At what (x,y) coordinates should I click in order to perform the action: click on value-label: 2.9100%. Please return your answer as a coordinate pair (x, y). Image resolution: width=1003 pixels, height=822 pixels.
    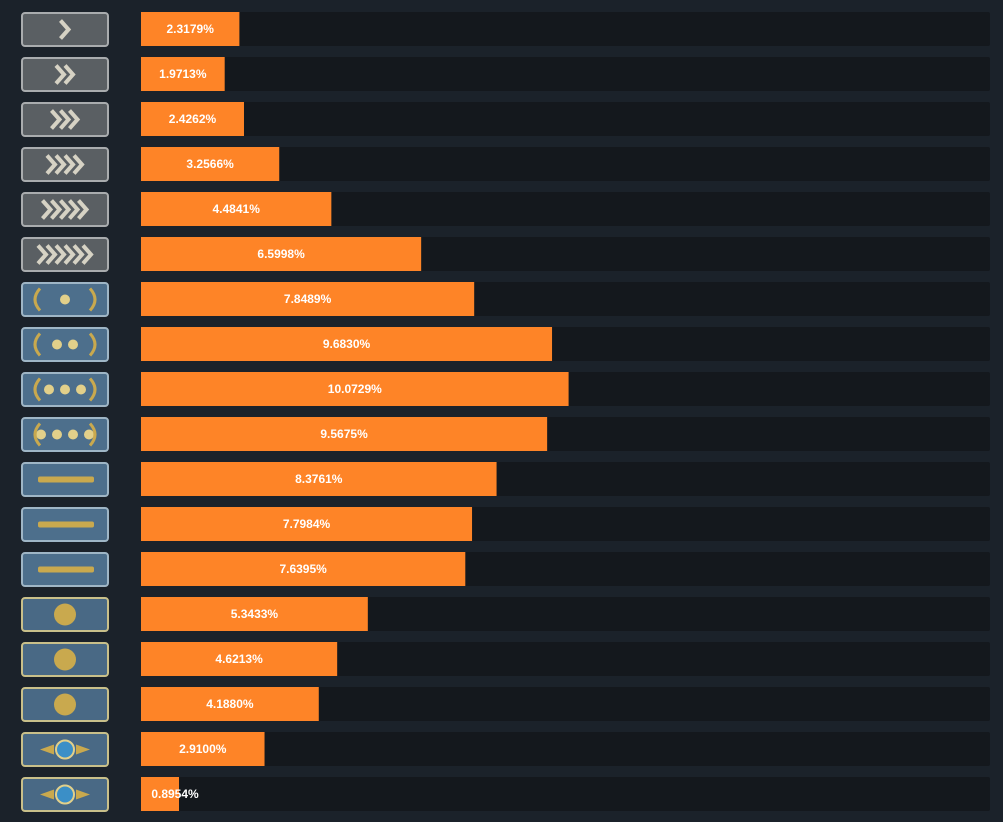
    Looking at the image, I should click on (203, 749).